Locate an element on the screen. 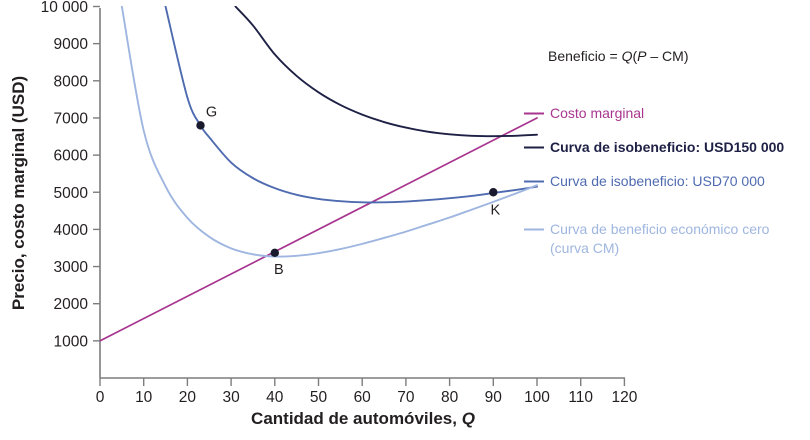 The width and height of the screenshot is (810, 440). y-tick-label: 9000 is located at coordinates (71, 44).